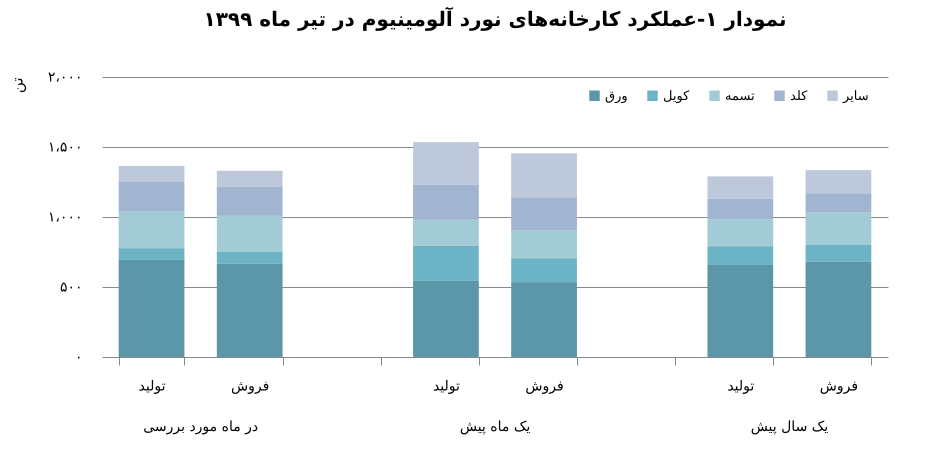  I want to click on legend-label: کویل, so click(676, 96).